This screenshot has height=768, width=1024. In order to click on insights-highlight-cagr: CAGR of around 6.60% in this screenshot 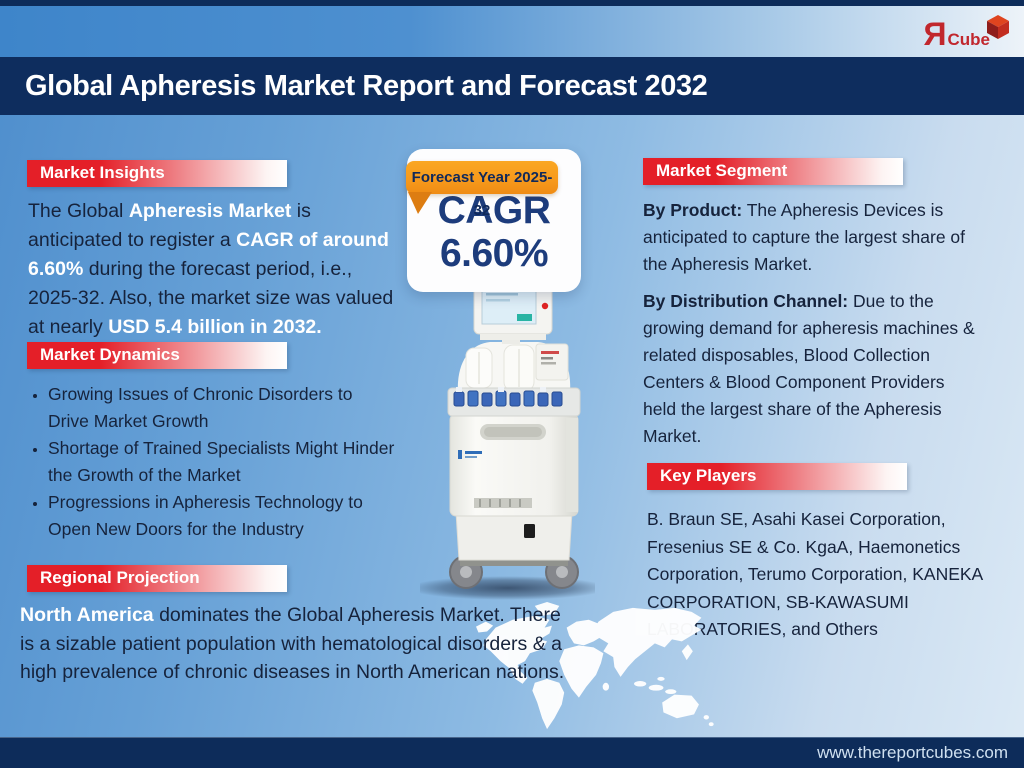, I will do `click(208, 254)`.